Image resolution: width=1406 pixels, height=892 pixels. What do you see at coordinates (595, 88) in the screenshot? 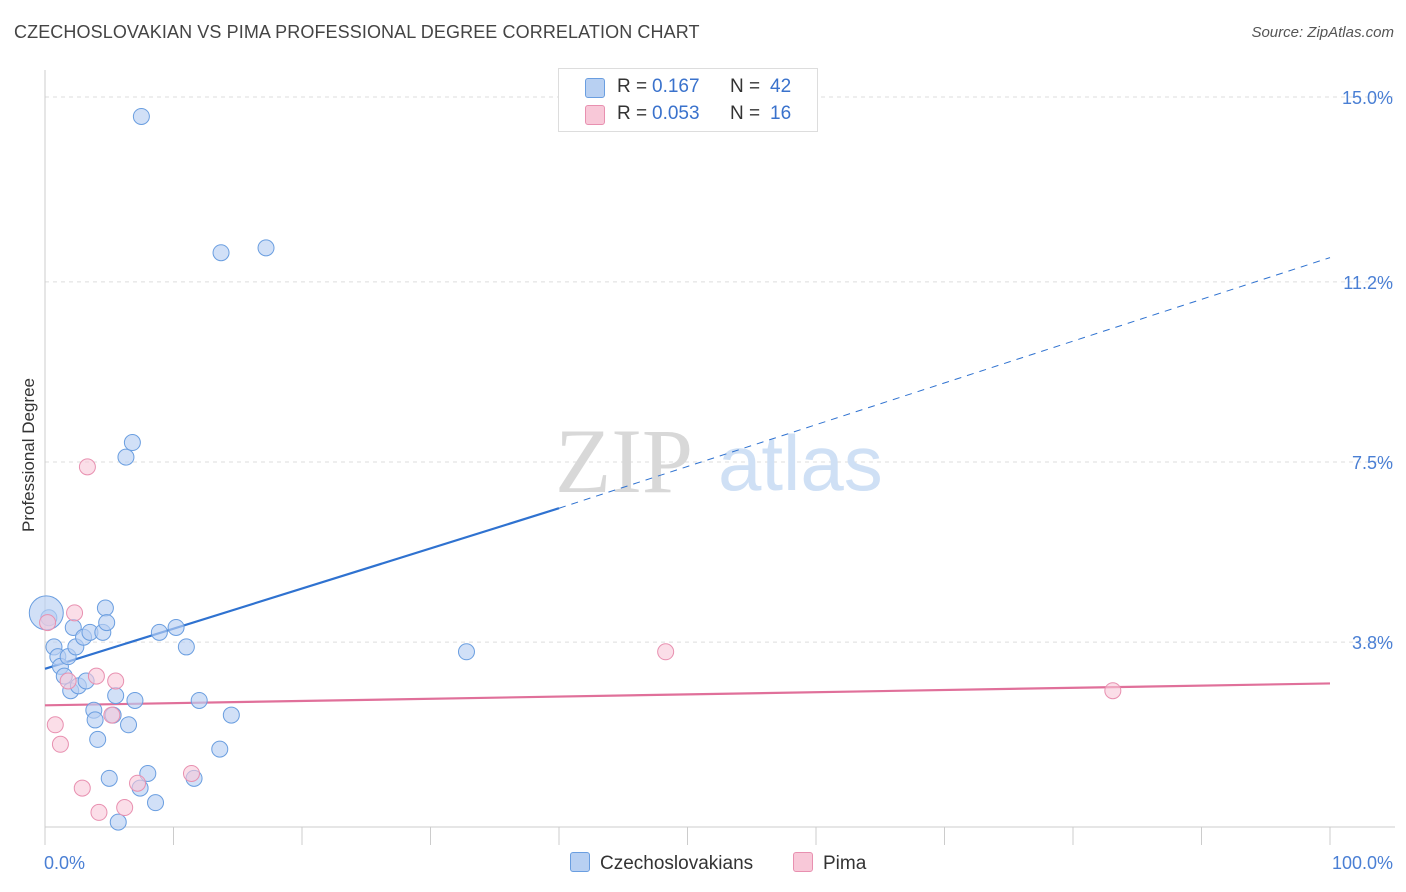
I see `legend-swatch-blue` at bounding box center [595, 88].